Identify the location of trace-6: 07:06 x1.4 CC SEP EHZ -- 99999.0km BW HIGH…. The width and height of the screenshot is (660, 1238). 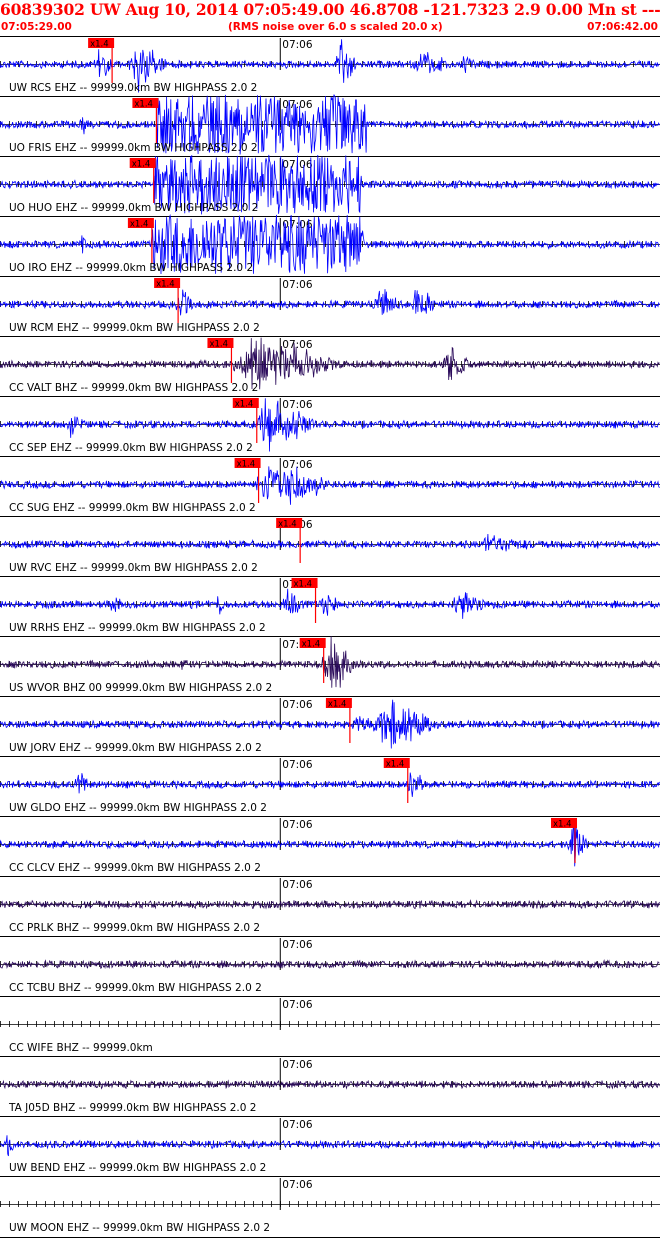
(330, 425).